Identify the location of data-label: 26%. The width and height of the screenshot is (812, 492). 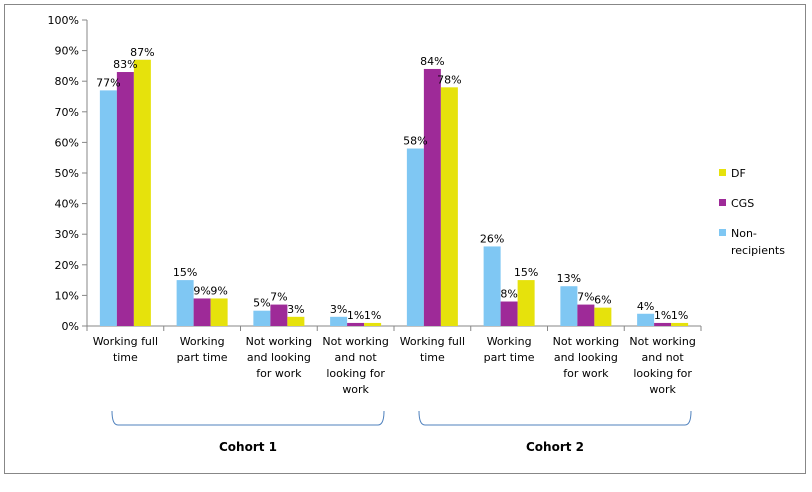
(492, 238).